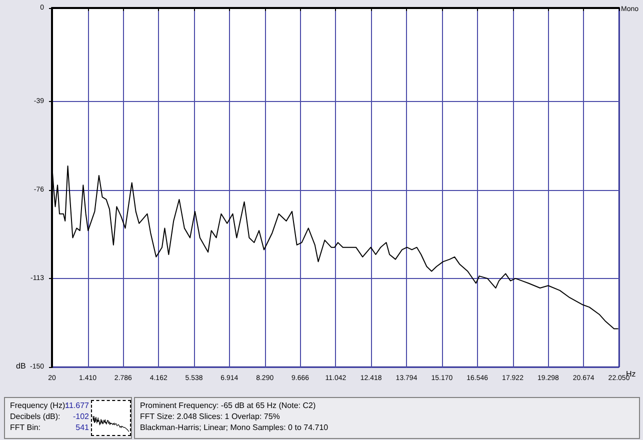 The image size is (643, 440). What do you see at coordinates (234, 428) in the screenshot?
I see `text: Blackman-Harris; Linear; Mono Samples: 0 to 74.710` at bounding box center [234, 428].